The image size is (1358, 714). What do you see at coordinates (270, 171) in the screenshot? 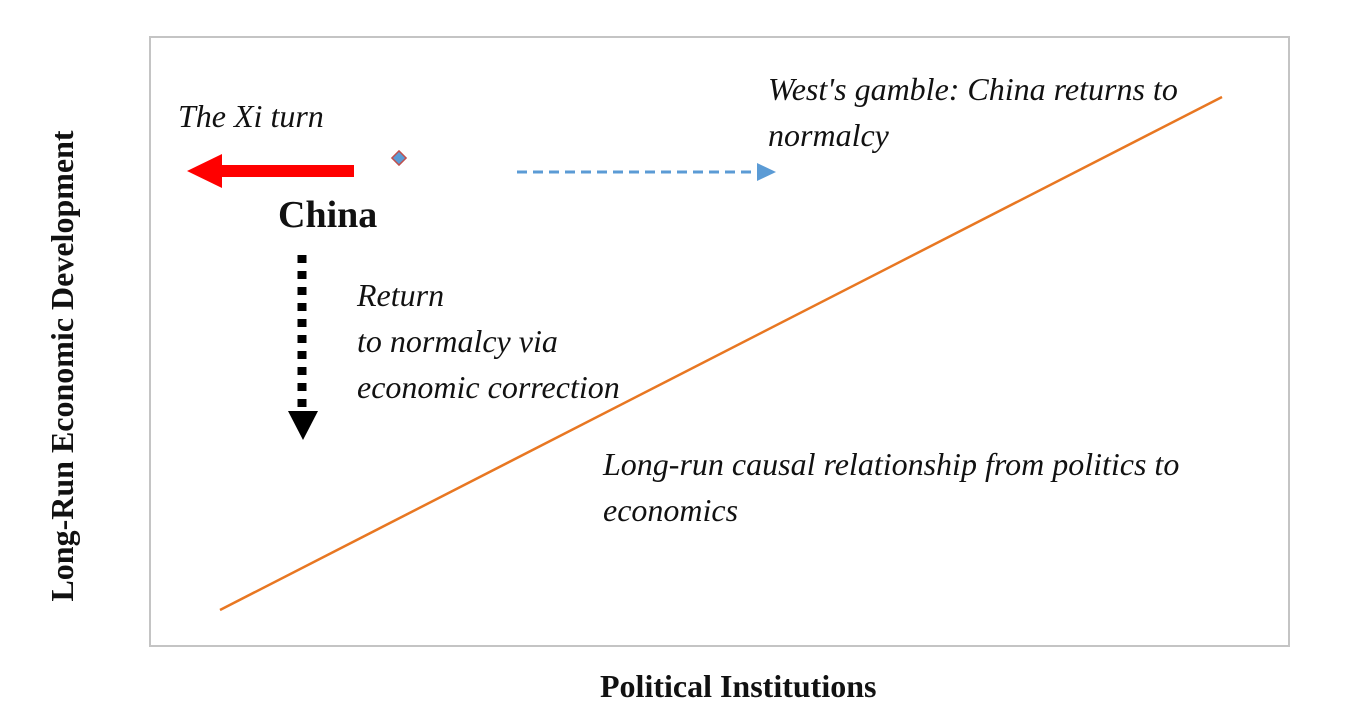
I see `xi-turn-arrow` at bounding box center [270, 171].